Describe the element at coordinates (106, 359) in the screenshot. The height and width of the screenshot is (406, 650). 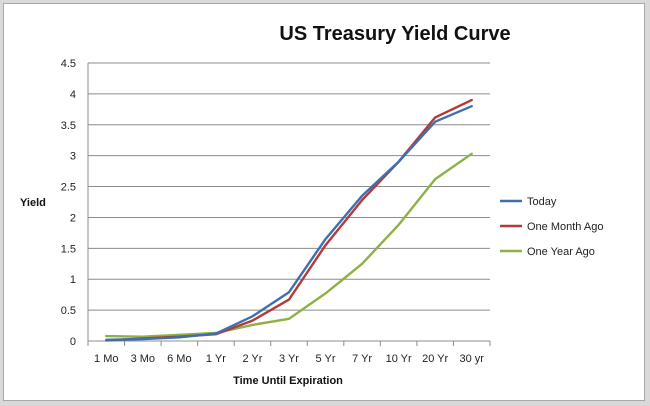
I see `x-tick-label: 1 Mo` at that location.